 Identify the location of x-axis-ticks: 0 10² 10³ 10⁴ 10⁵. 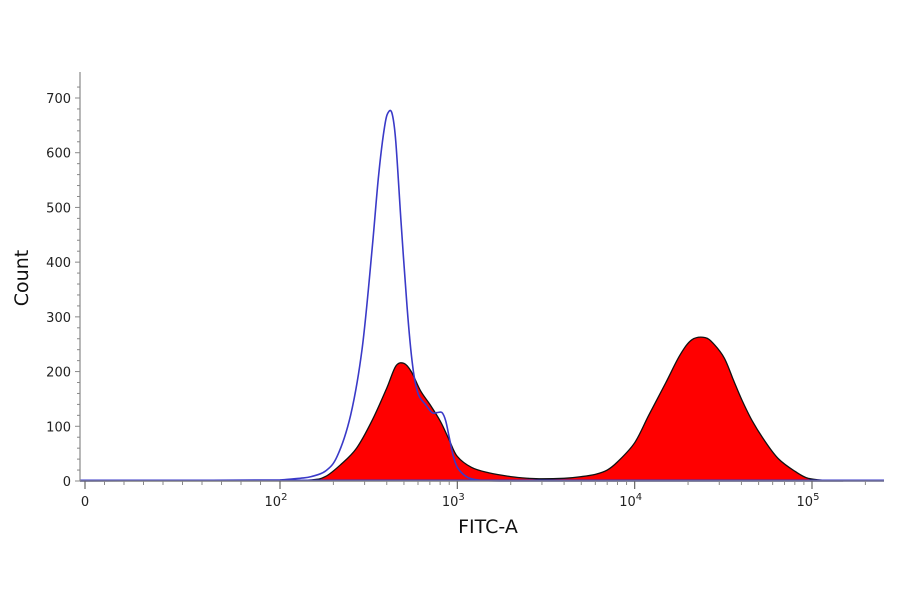
(473, 495).